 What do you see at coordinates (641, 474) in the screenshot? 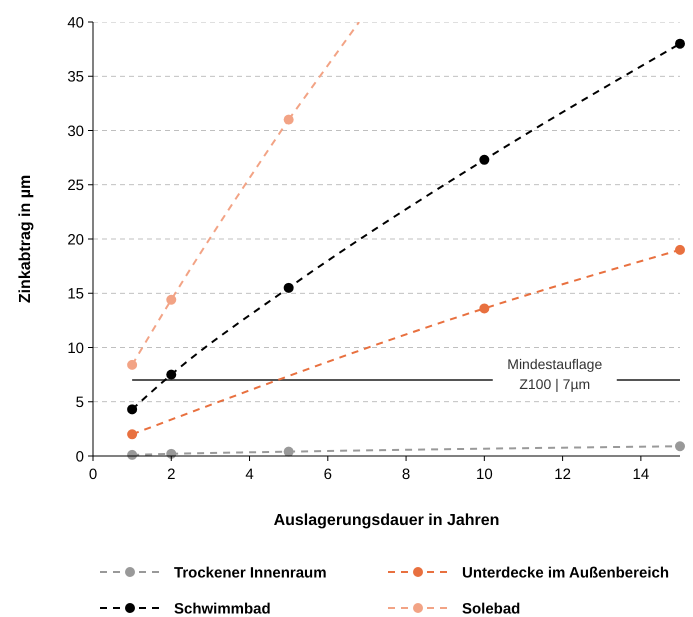
I see `x-tick-label: 14` at bounding box center [641, 474].